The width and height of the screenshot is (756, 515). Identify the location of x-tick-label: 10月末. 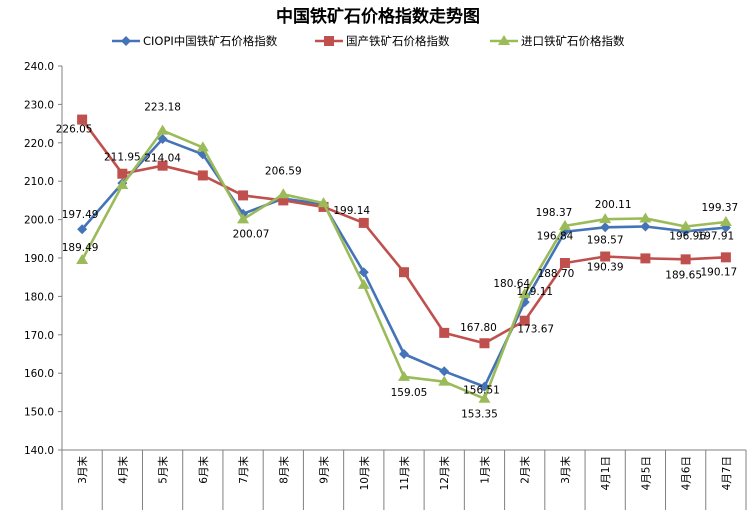
(364, 473).